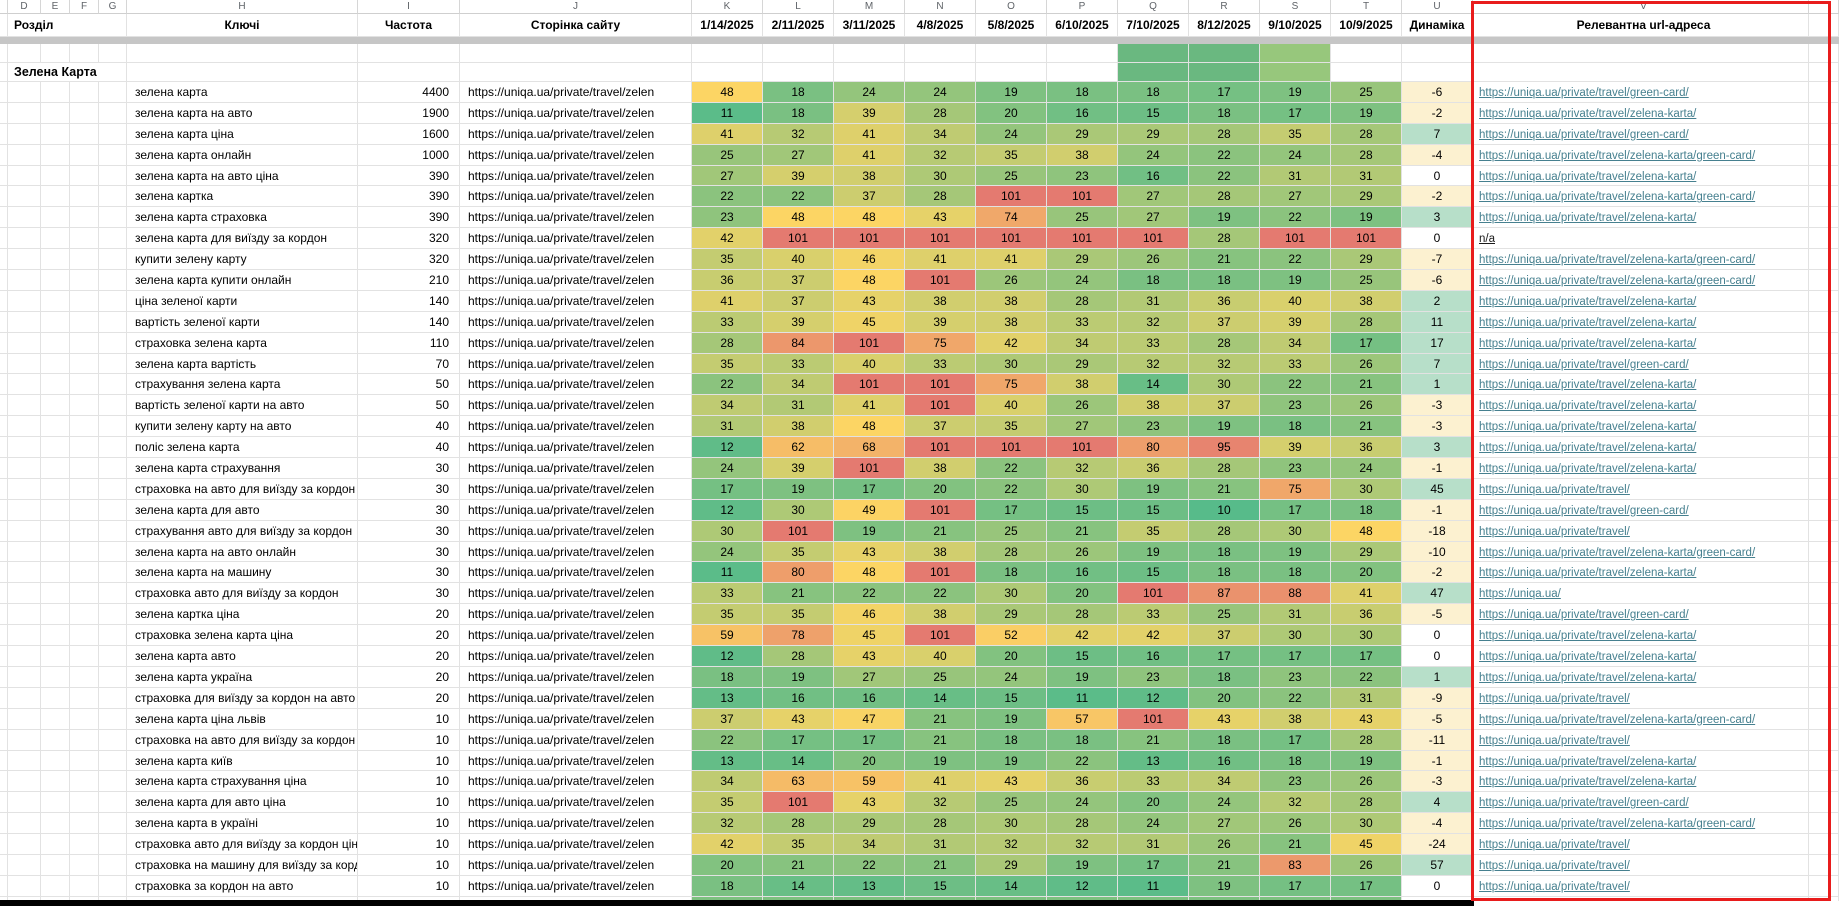  I want to click on position-cell: 40, so click(1295, 301).